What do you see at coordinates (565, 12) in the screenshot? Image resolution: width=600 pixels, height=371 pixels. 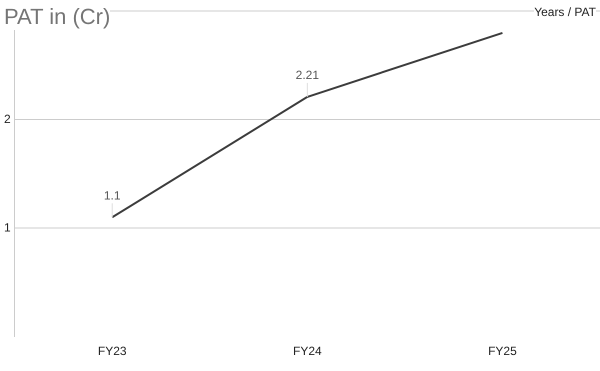 I see `annotation: Years / PAT` at bounding box center [565, 12].